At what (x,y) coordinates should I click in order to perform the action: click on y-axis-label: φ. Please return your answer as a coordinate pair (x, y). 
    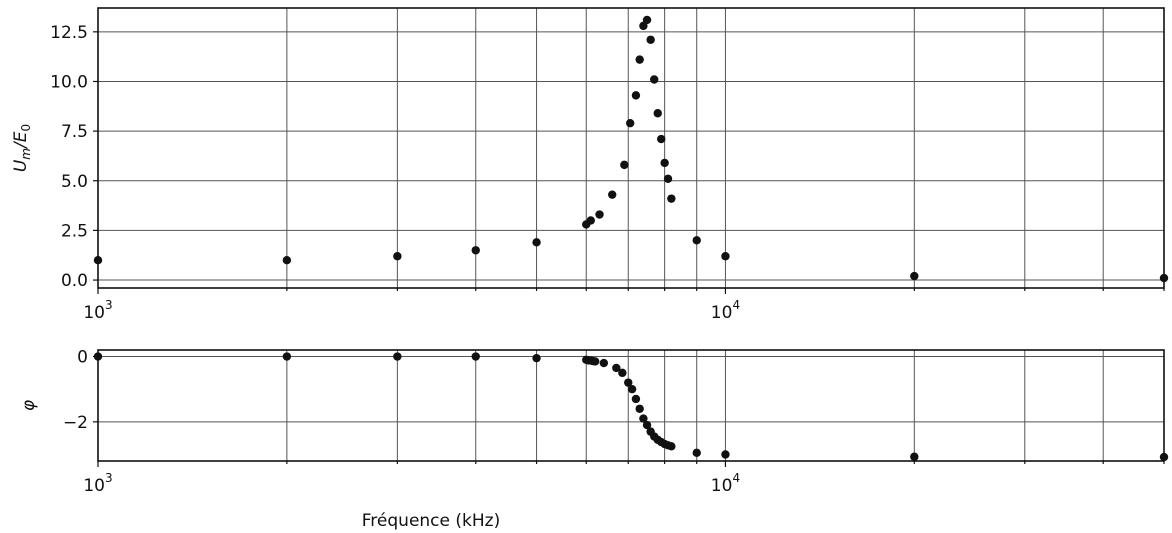
    Looking at the image, I should click on (29, 405).